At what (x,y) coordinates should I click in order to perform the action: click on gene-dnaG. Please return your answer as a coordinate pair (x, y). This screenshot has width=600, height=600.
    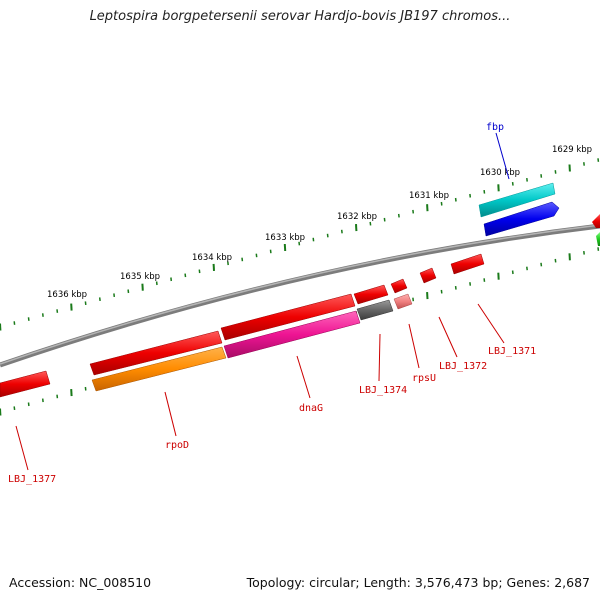
    Looking at the image, I should click on (292, 334).